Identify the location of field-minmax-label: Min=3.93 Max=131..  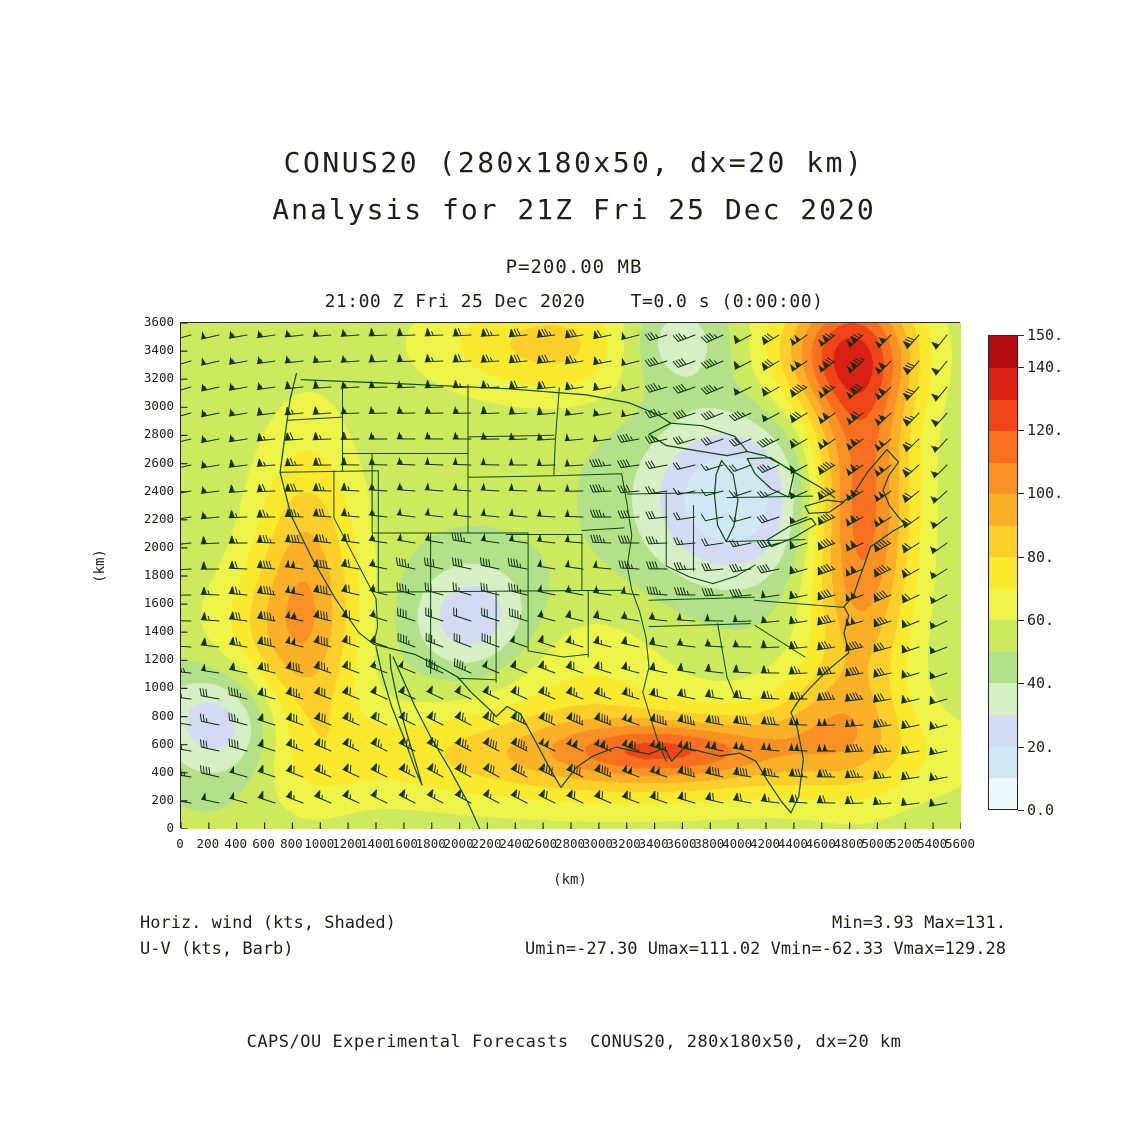
(919, 923).